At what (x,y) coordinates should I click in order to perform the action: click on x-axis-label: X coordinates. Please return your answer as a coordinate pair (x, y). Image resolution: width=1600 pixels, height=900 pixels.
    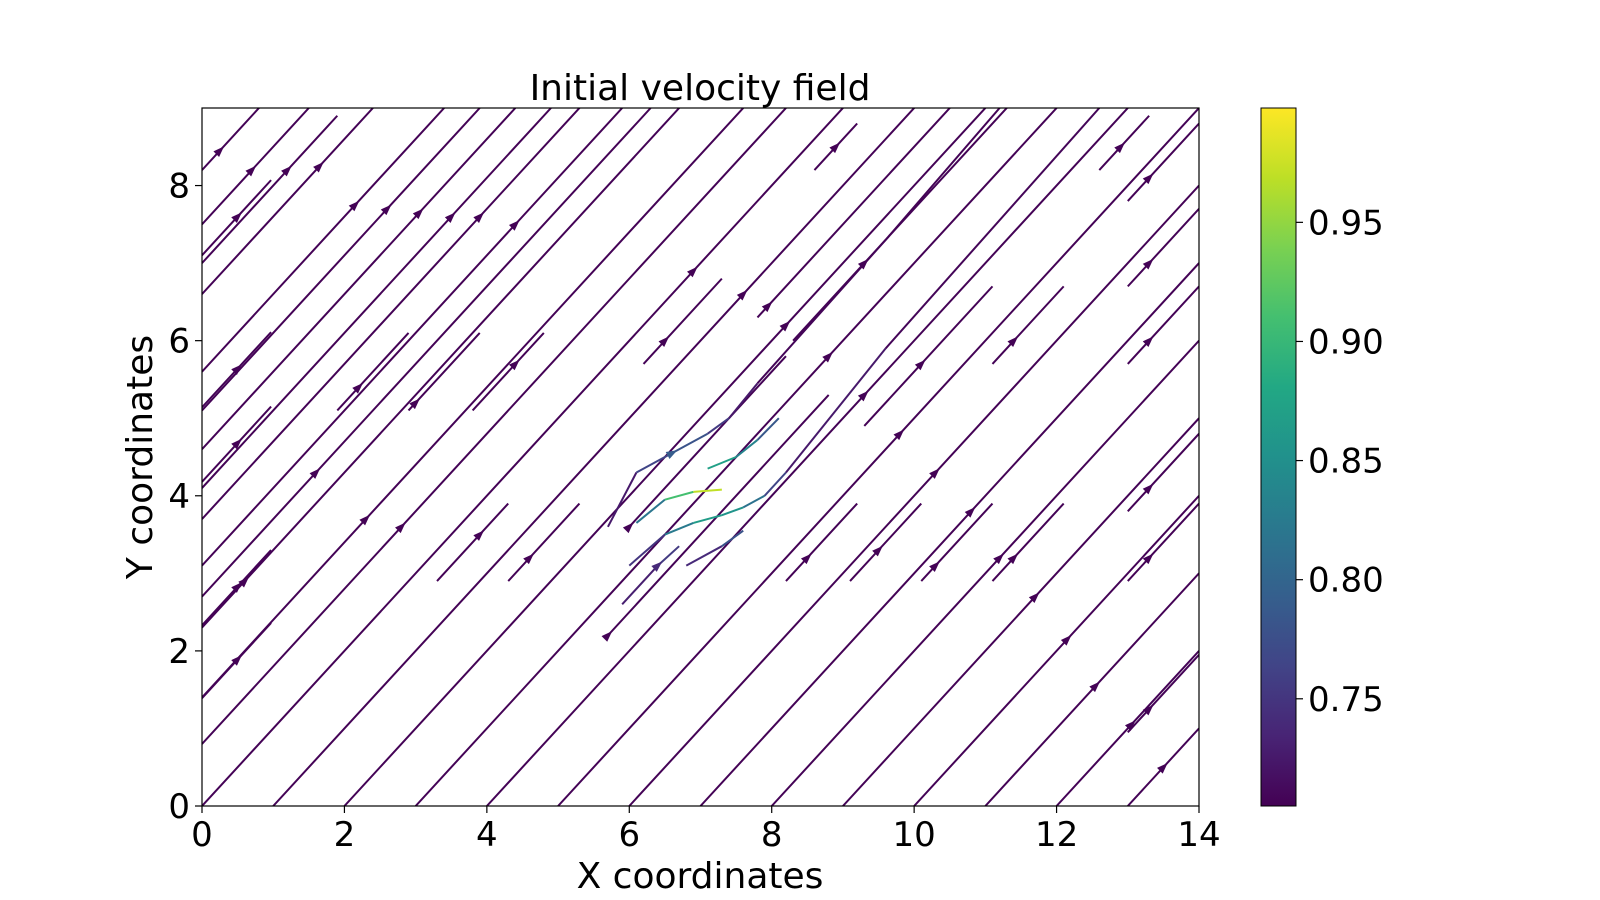
    Looking at the image, I should click on (700, 876).